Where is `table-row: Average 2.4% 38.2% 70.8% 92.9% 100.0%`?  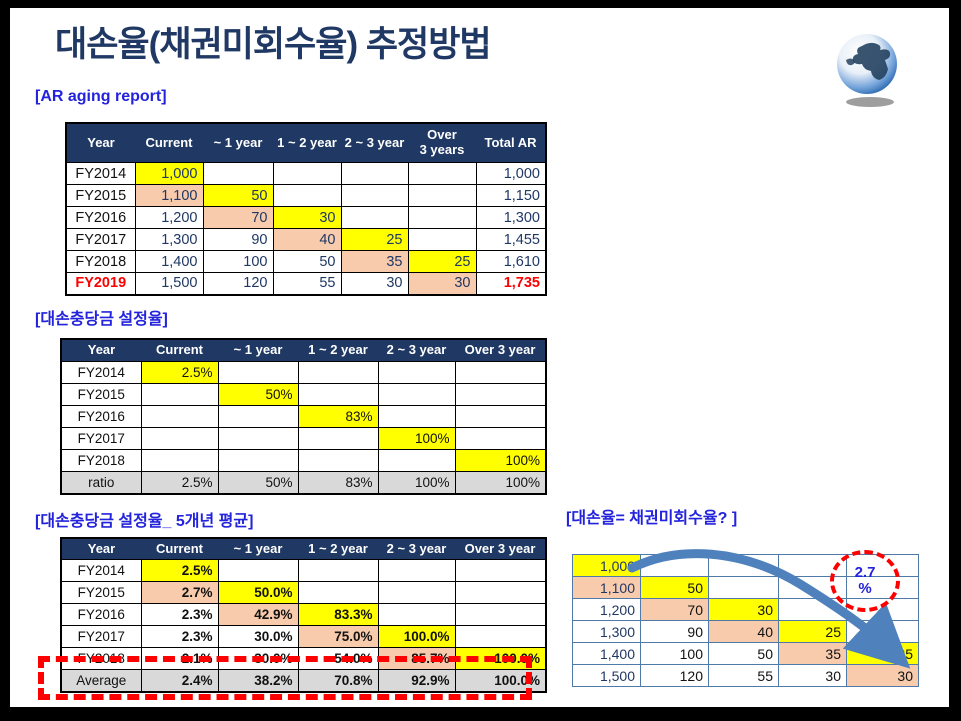
table-row: Average 2.4% 38.2% 70.8% 92.9% 100.0% is located at coordinates (303, 680).